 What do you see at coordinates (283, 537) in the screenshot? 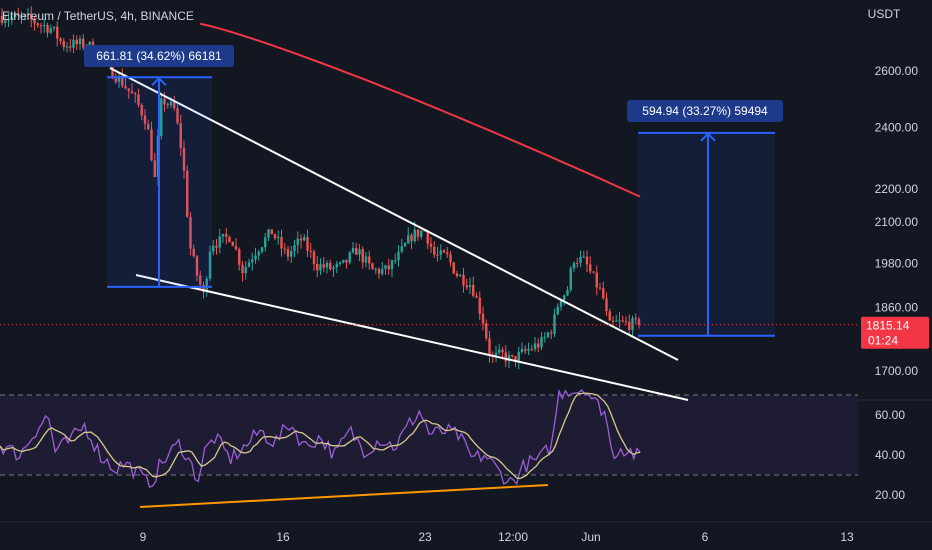
I see `time-tick-label: 16` at bounding box center [283, 537].